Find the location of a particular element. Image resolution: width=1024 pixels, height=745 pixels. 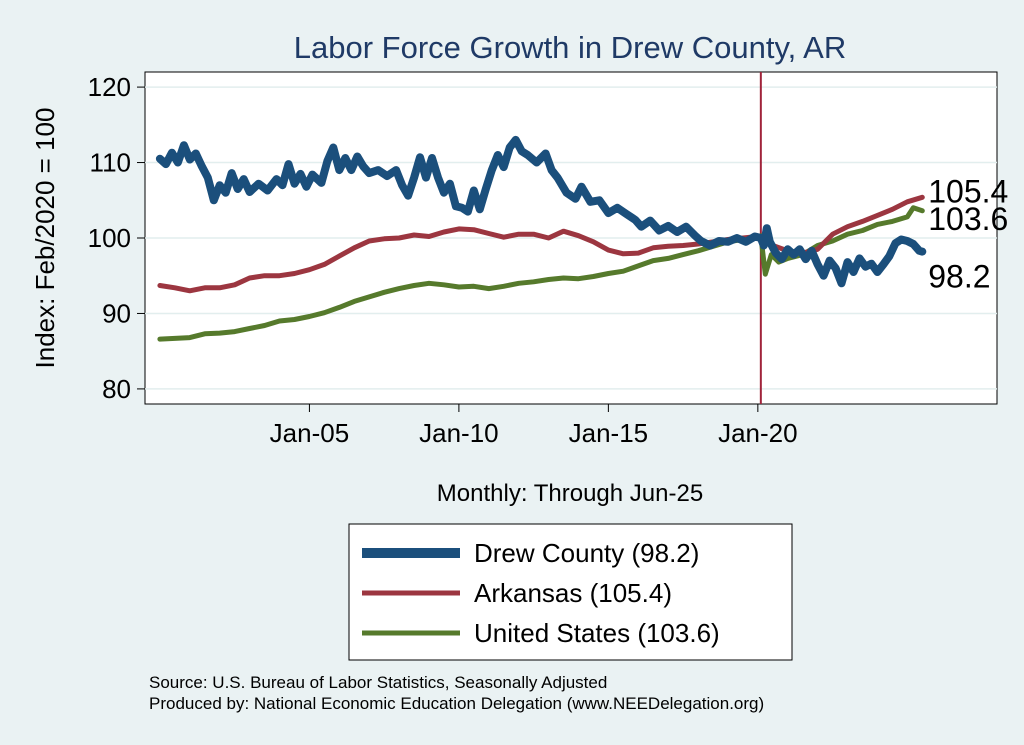

y-tick-label: 90 is located at coordinates (116, 313).